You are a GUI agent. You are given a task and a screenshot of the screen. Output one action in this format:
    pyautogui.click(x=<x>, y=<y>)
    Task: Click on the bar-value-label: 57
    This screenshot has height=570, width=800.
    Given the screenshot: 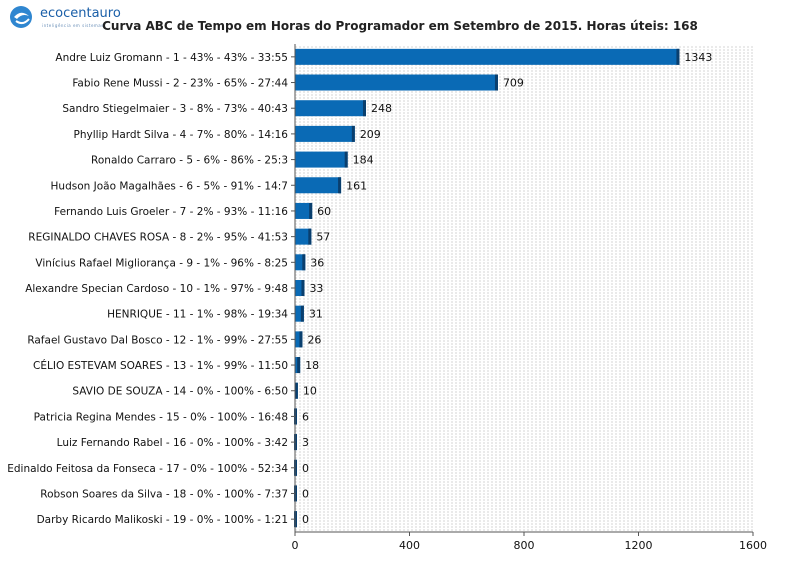 What is the action you would take?
    pyautogui.click(x=323, y=237)
    